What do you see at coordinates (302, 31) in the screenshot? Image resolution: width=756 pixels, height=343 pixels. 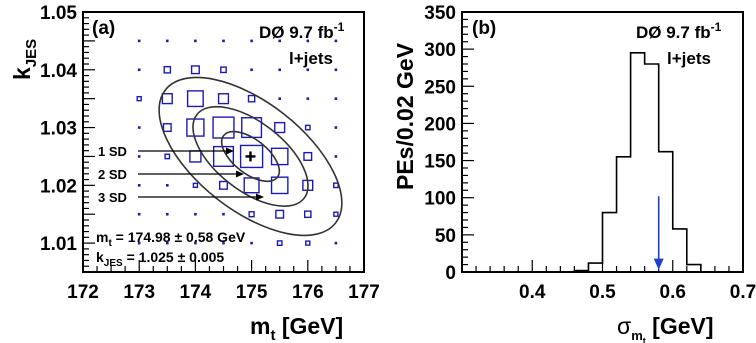 I see `a-experiment-label: DØ 9.7 fb-1` at bounding box center [302, 31].